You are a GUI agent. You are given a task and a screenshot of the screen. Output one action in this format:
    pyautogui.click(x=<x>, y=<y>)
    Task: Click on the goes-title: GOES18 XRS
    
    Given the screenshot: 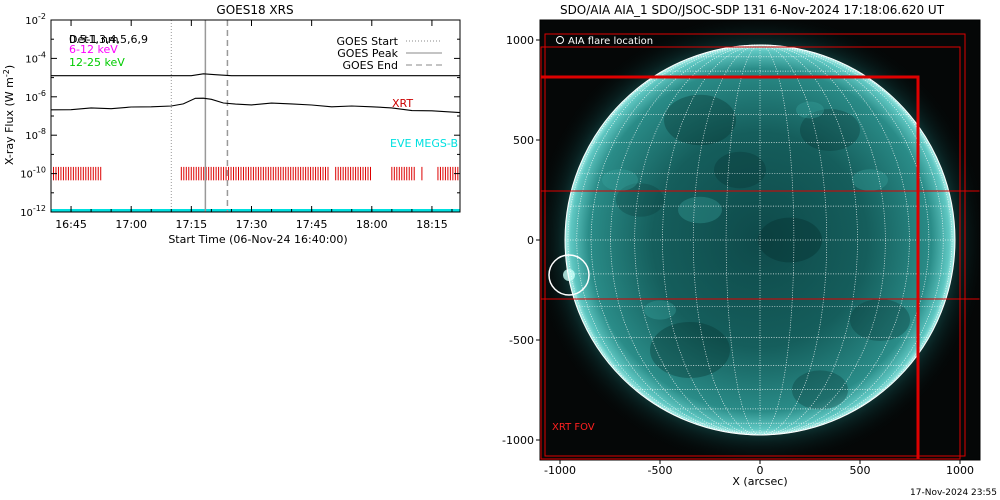 What is the action you would take?
    pyautogui.click(x=254, y=10)
    